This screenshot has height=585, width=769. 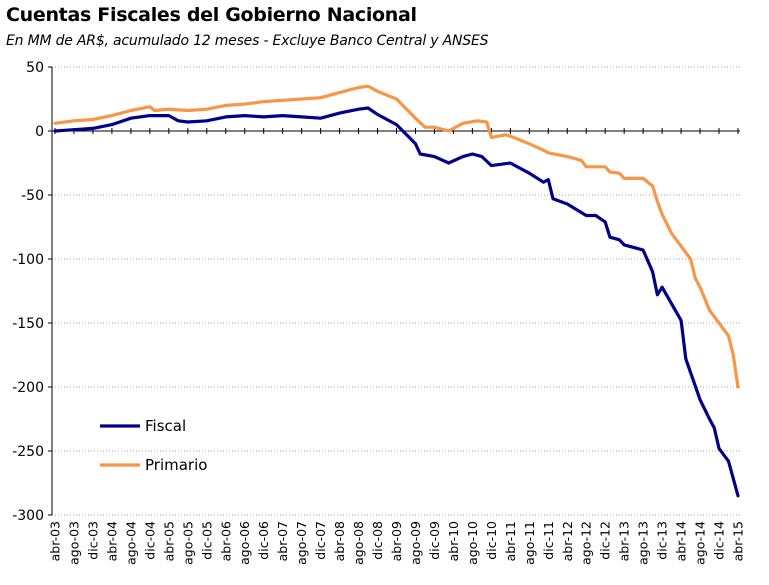 I want to click on x-tick-label: dic-14, so click(x=719, y=540).